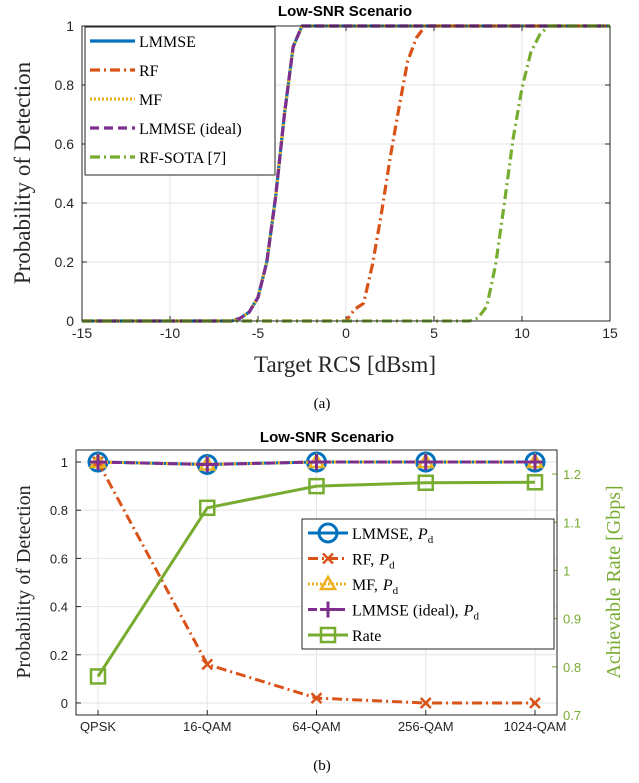  What do you see at coordinates (65, 85) in the screenshot?
I see `chart-a-ytick-label: 0.8` at bounding box center [65, 85].